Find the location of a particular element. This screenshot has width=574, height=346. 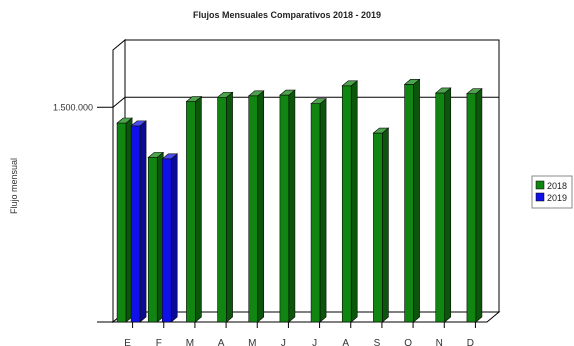

x-tick-label: O is located at coordinates (408, 342).